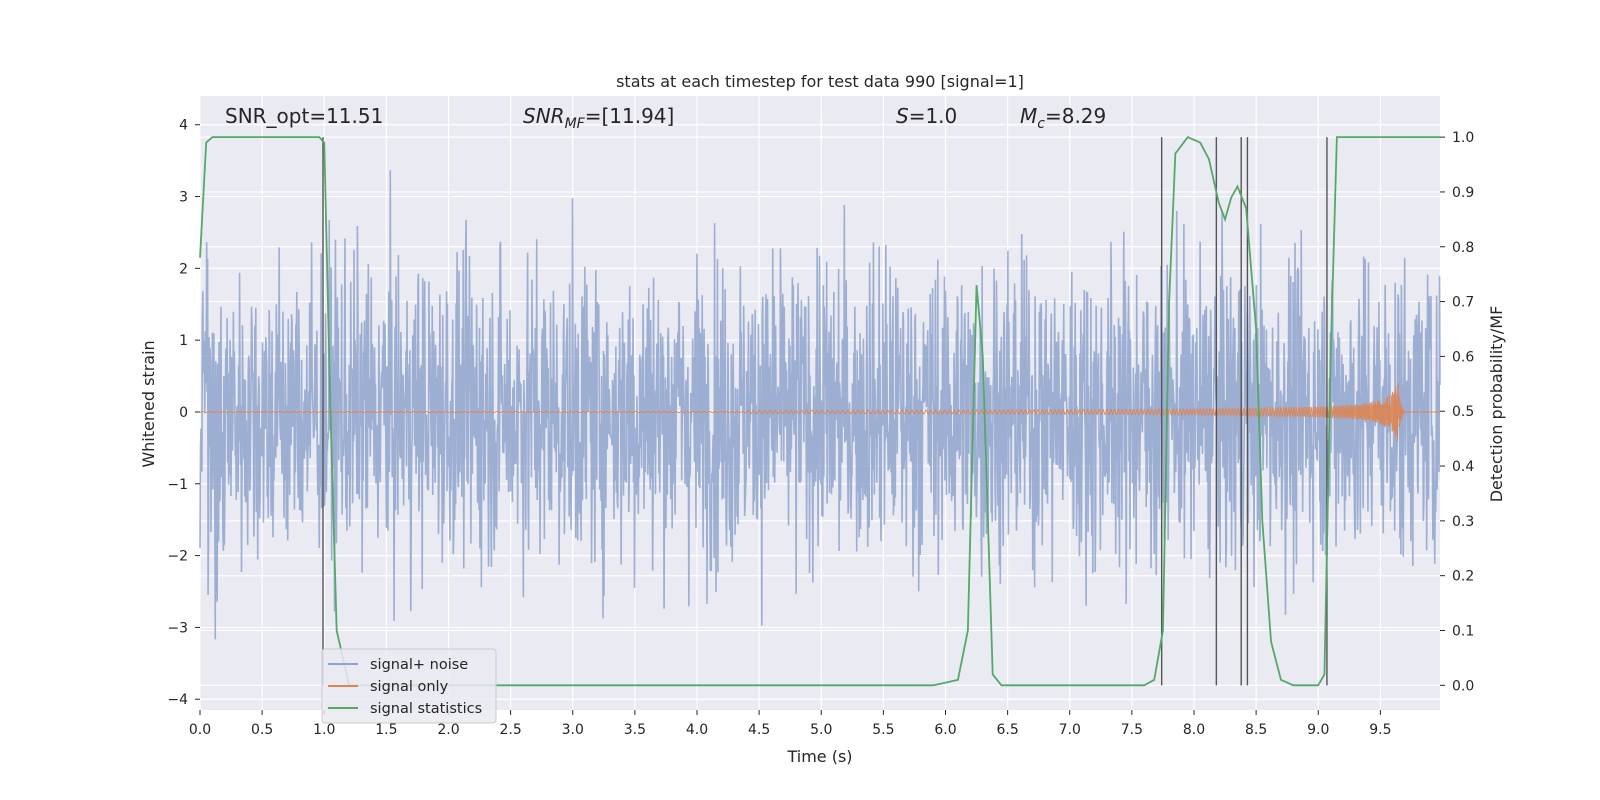 The width and height of the screenshot is (1600, 800). What do you see at coordinates (1463, 303) in the screenshot?
I see `y-right-tick-label: 0.7` at bounding box center [1463, 303].